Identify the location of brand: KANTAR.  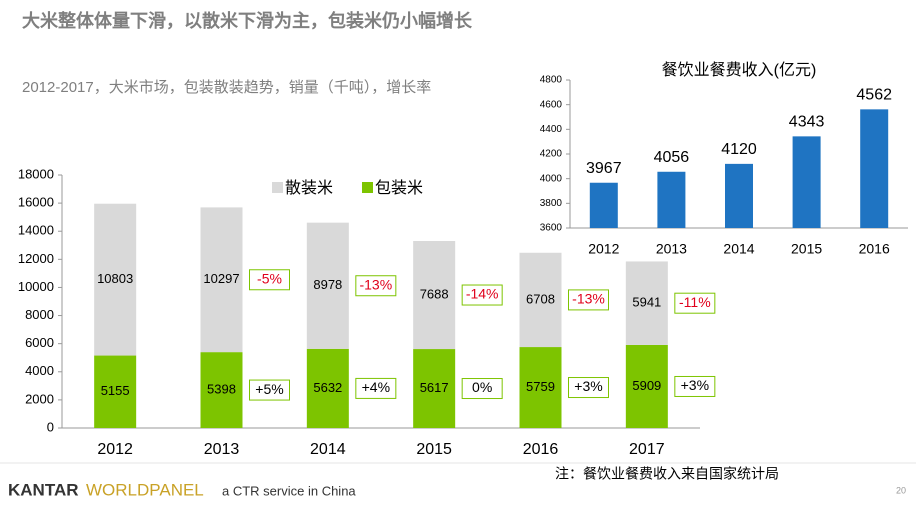
(43, 489).